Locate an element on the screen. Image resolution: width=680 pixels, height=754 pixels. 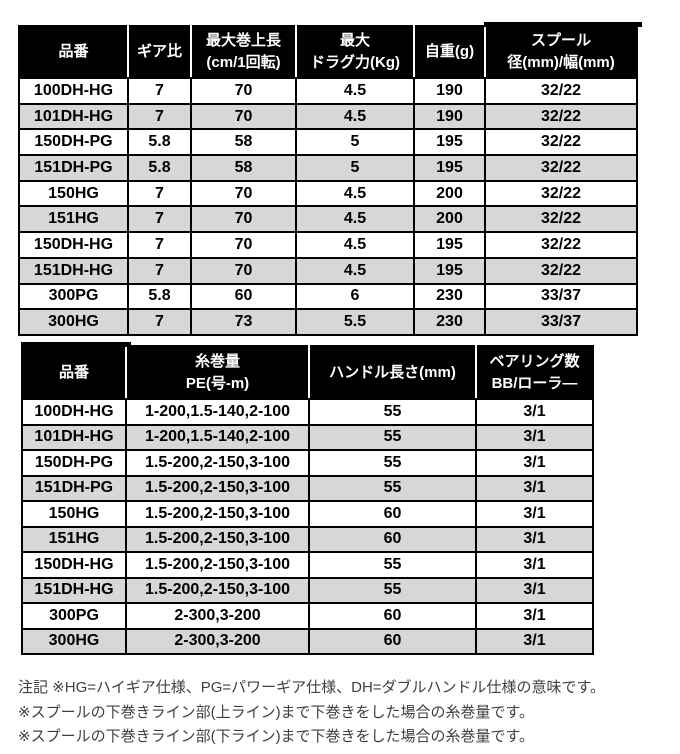
table-row: 151HG 1.5-200,2-150,3-100 60 3/1 is located at coordinates (307, 539).